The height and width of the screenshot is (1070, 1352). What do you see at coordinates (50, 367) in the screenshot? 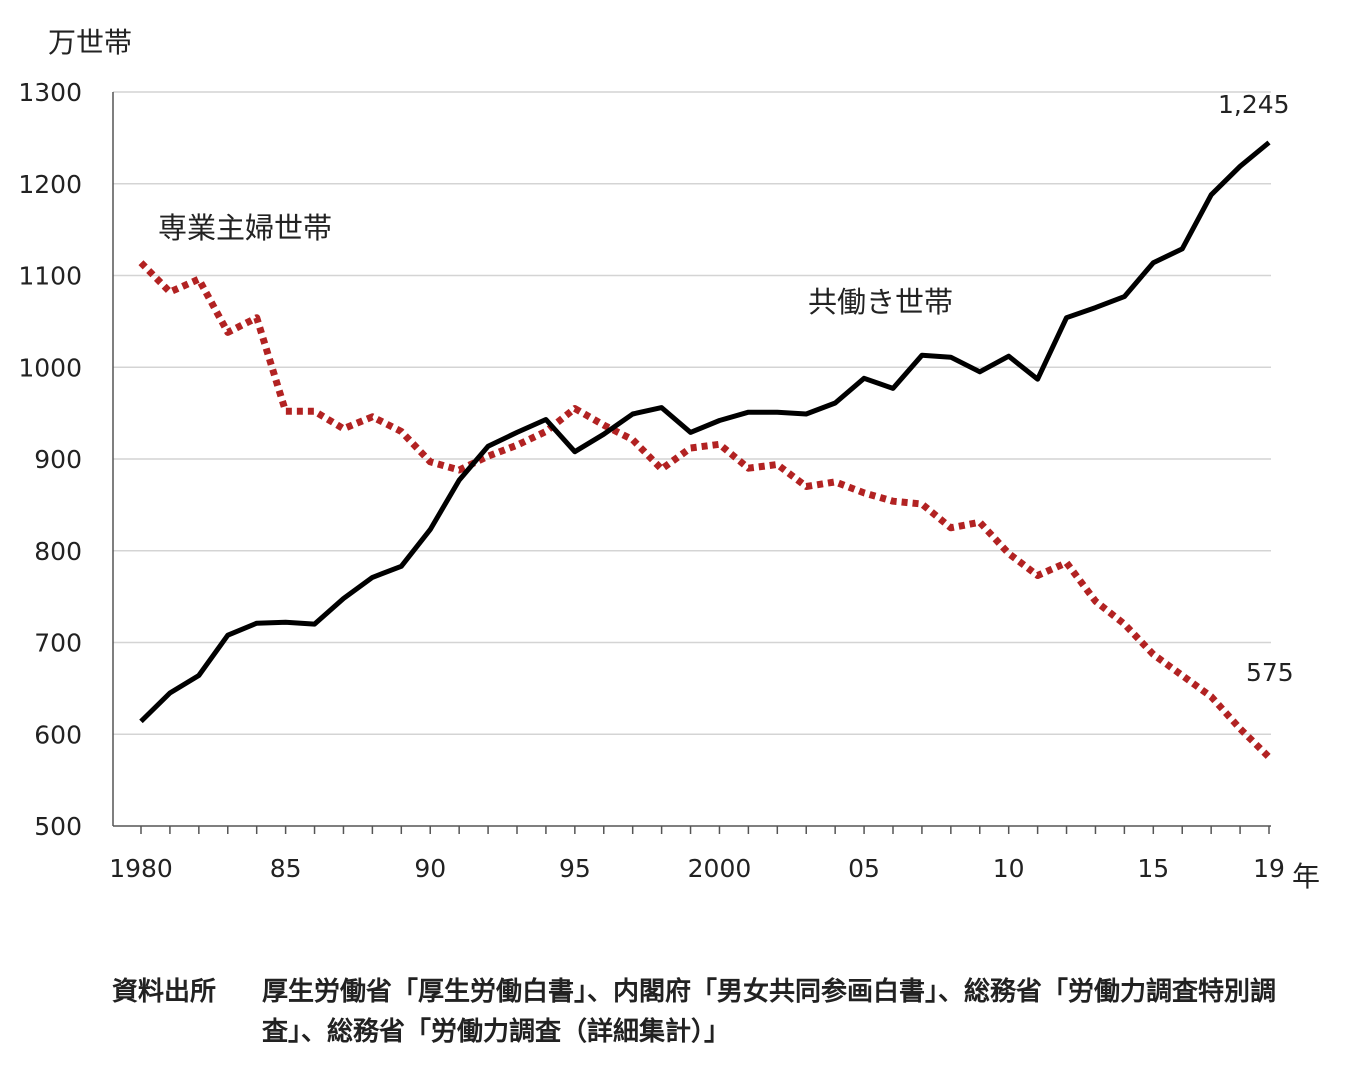
I see `y-tick-label: 1000` at bounding box center [50, 367].